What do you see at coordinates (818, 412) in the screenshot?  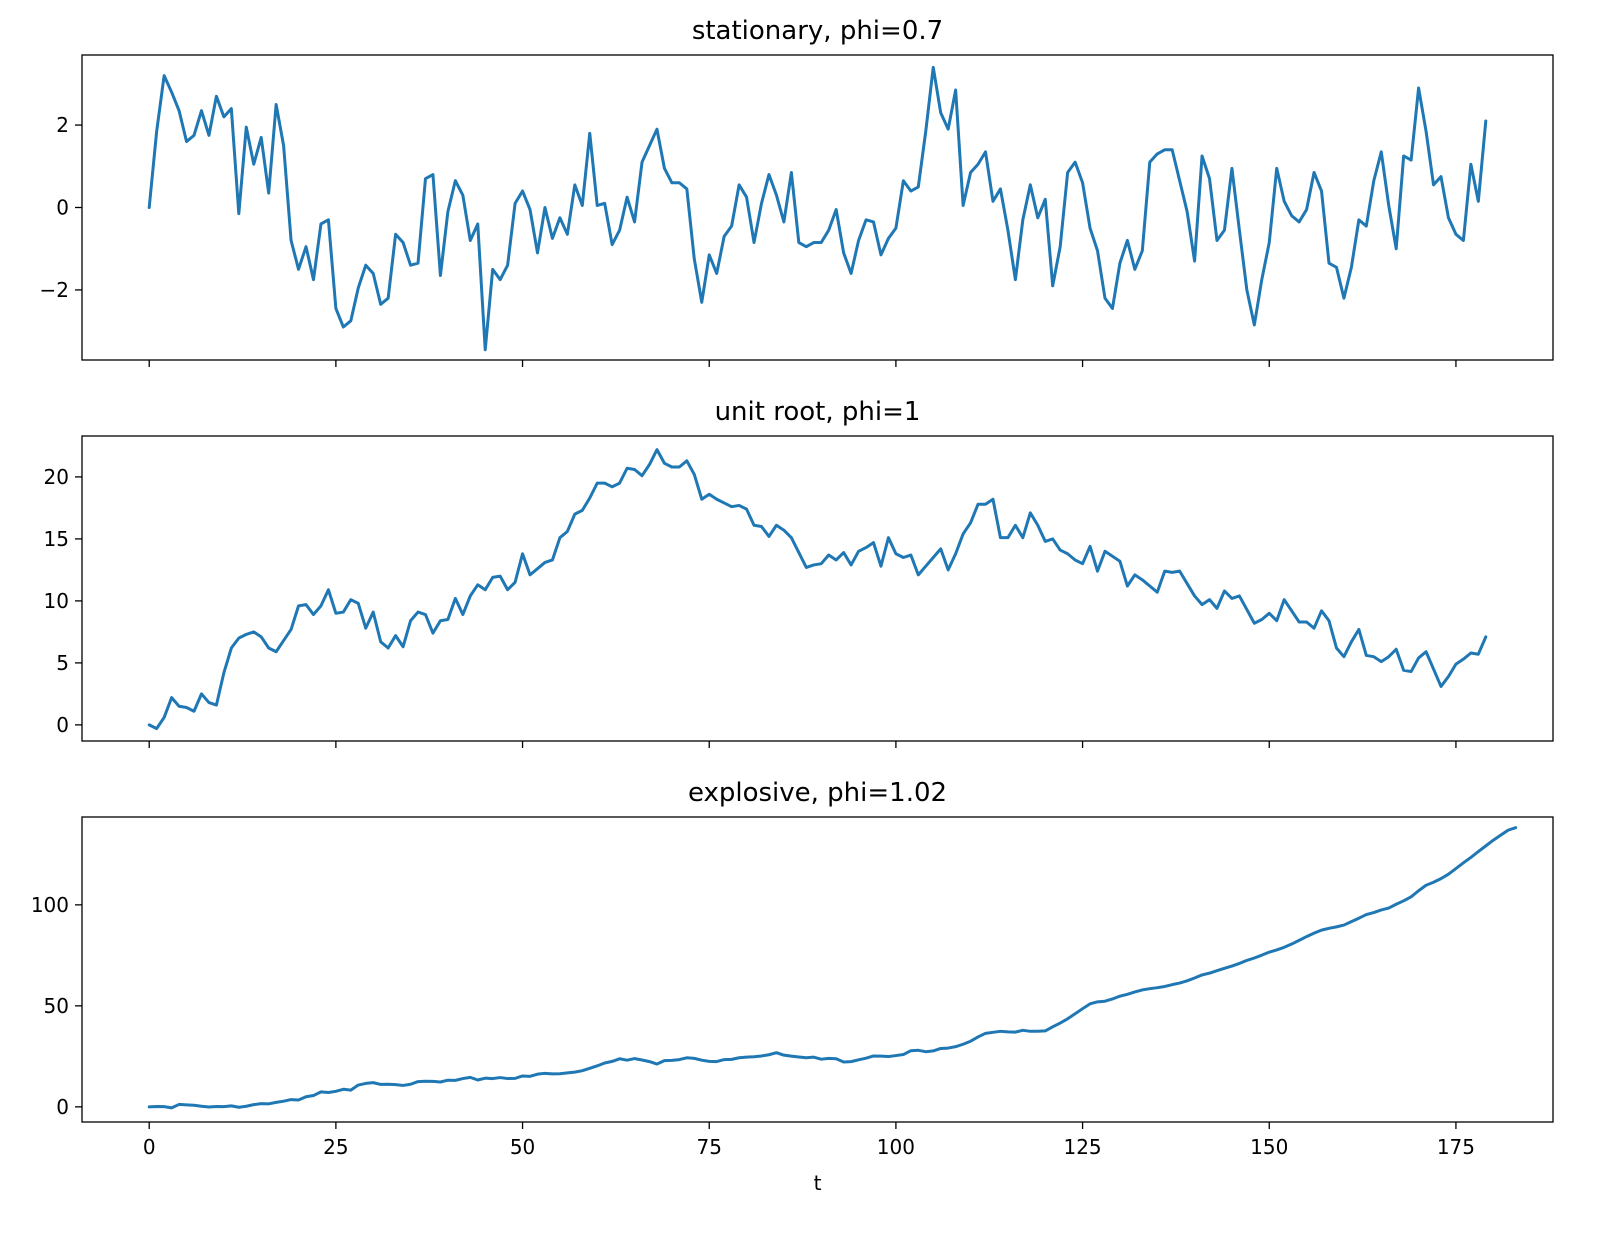 I see `subplot-title: unit root, phi=1` at bounding box center [818, 412].